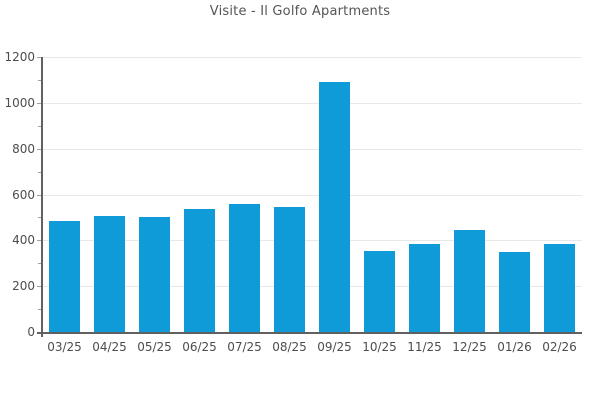 The height and width of the screenshot is (400, 600). I want to click on y-tick-label: 600, so click(23, 194).